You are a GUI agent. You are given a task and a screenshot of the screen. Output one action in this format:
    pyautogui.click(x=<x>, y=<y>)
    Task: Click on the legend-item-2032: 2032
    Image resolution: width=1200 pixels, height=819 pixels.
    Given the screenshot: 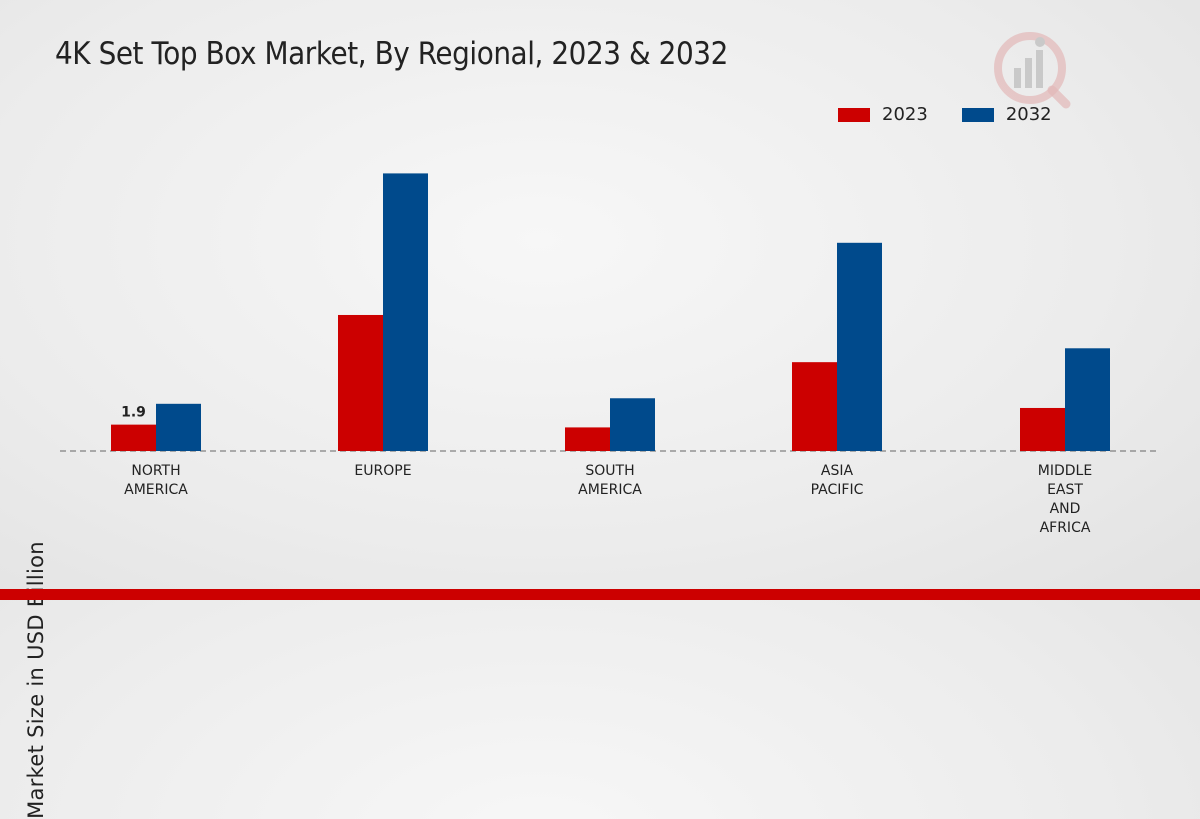 What is the action you would take?
    pyautogui.click(x=1006, y=114)
    